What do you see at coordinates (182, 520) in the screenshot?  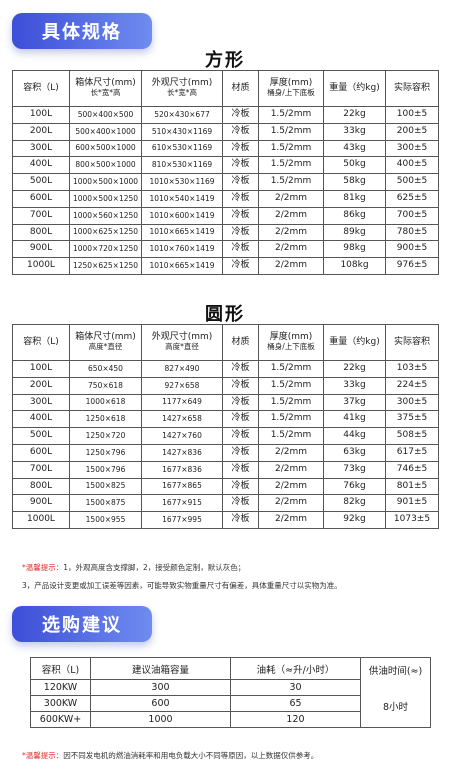 I see `cell-outer-size: 1677×995` at bounding box center [182, 520].